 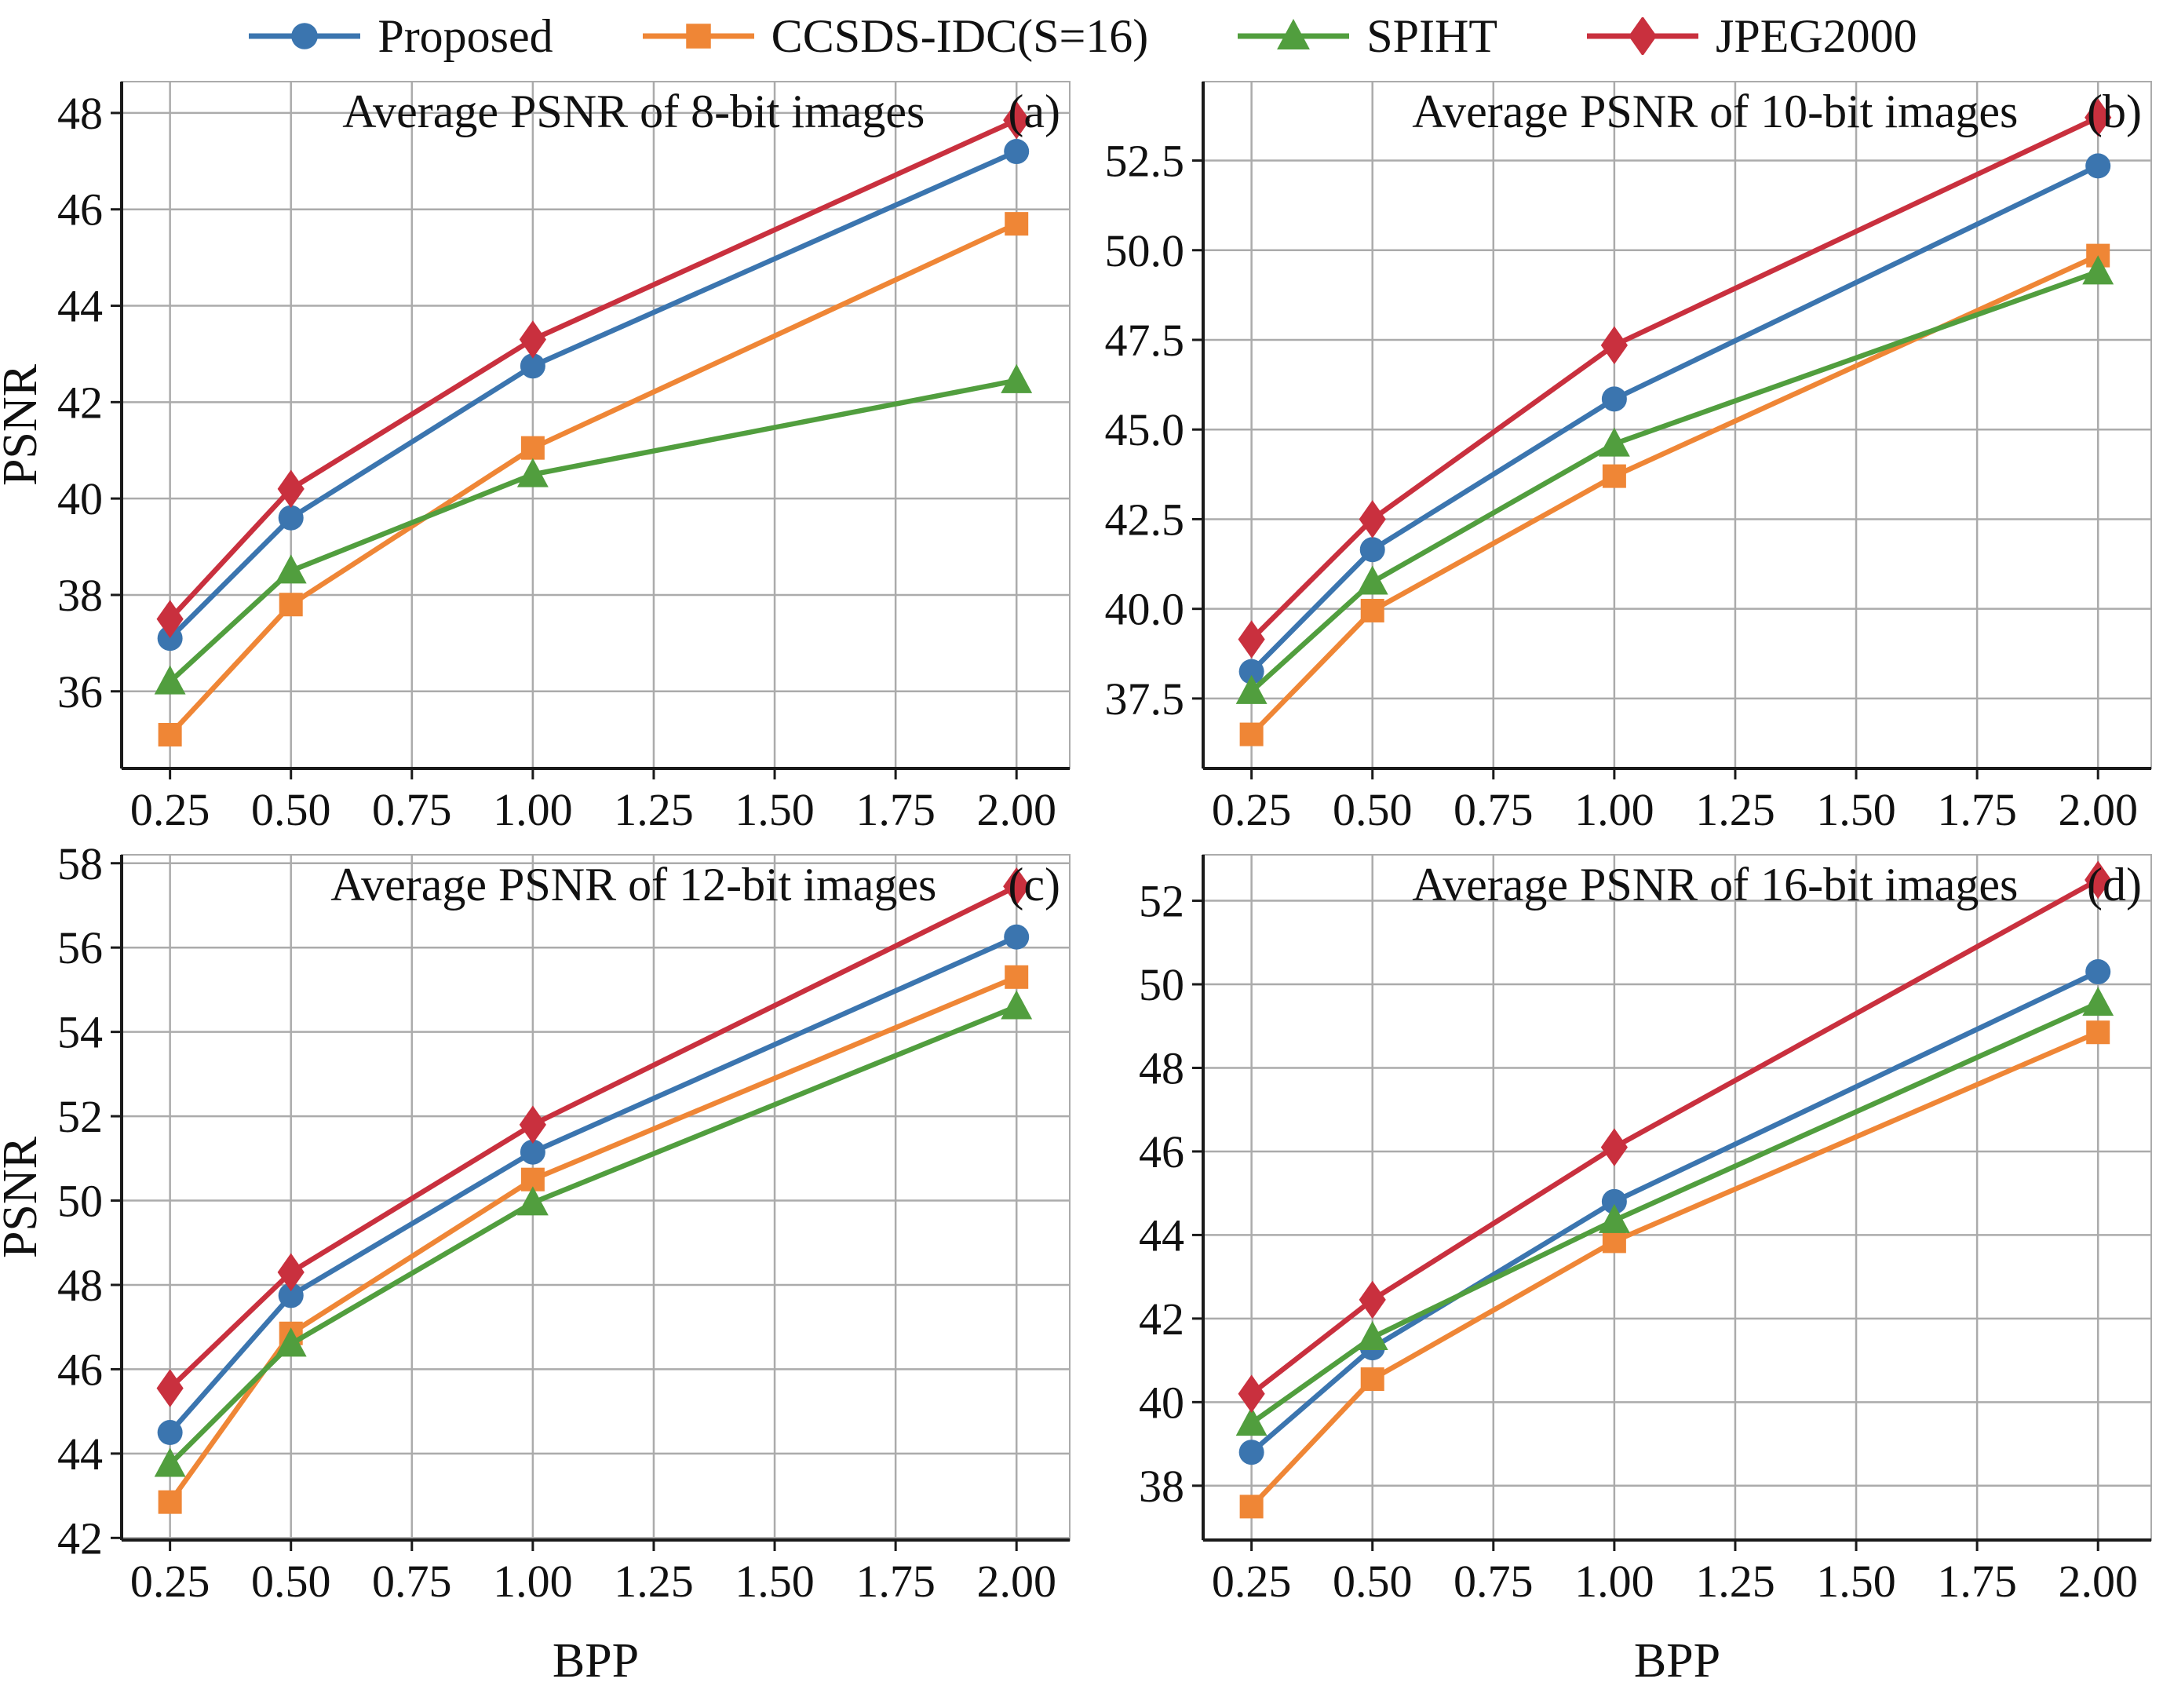 I want to click on y-tick-label: 58, so click(x=80, y=865).